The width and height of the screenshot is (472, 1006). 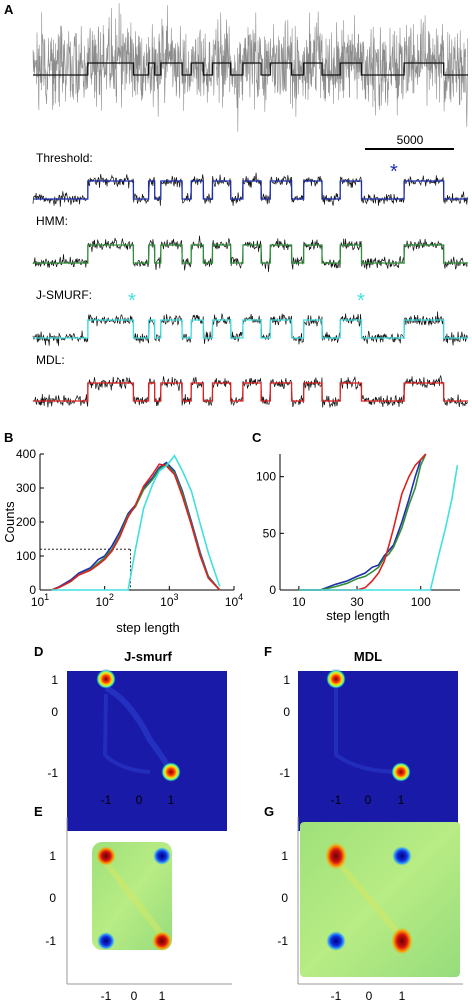 What do you see at coordinates (270, 533) in the screenshot?
I see `panel-c-ytick-1: 50` at bounding box center [270, 533].